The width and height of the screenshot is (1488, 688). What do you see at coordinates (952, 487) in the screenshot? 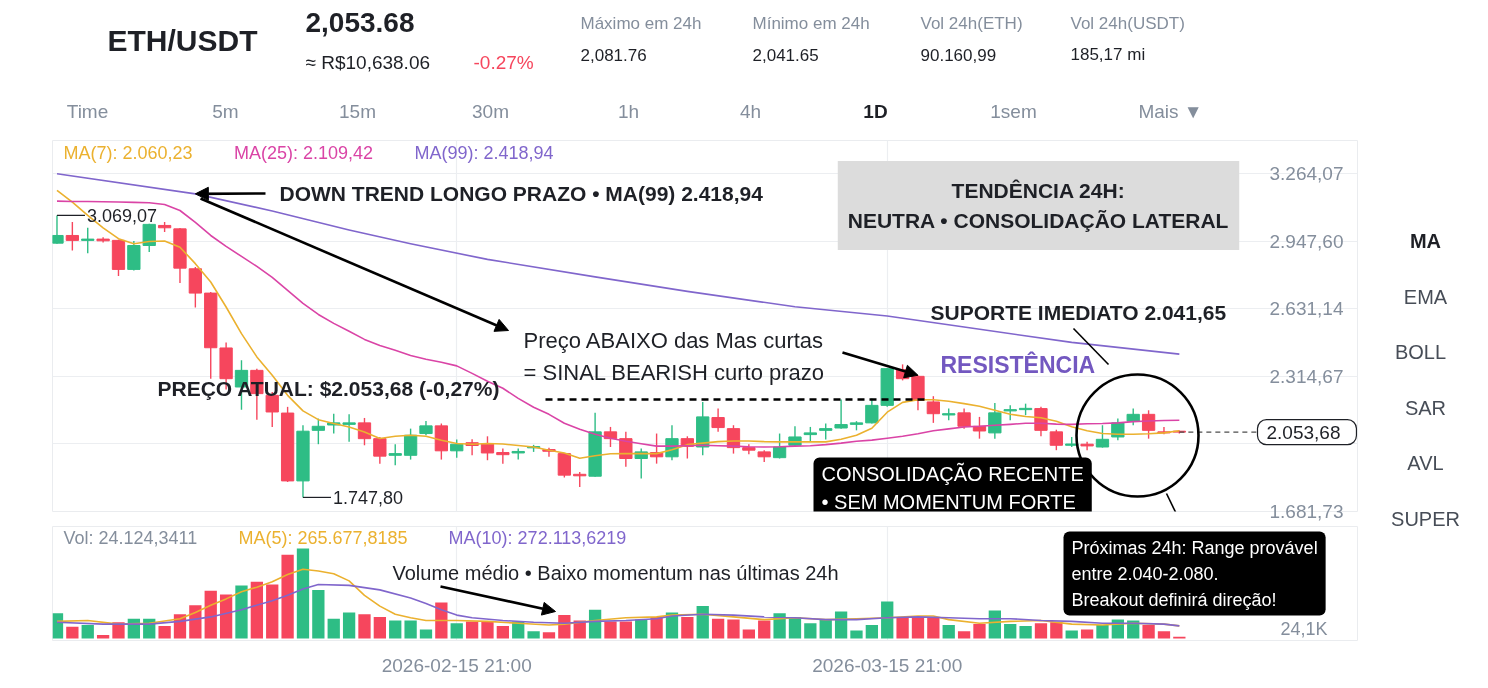
I see `annotation: CONSOLIDAÇÃO RECENTE • SEM MOMENTUM FORTE` at bounding box center [952, 487].